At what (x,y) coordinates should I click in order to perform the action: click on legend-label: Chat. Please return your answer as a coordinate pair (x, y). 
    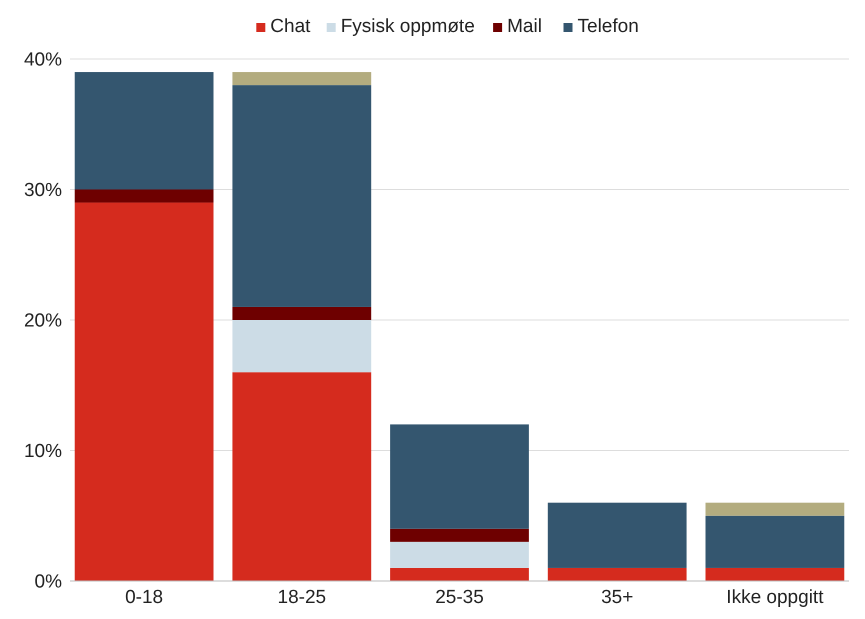
    Looking at the image, I should click on (291, 26).